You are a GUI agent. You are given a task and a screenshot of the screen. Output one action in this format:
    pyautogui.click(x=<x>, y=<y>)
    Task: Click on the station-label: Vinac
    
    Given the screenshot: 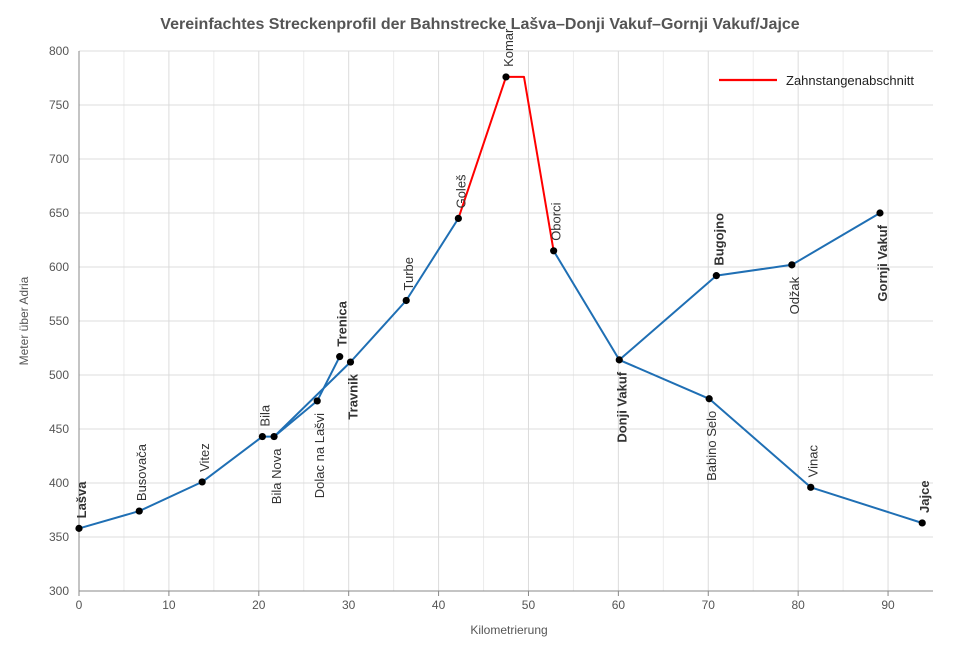 What is the action you would take?
    pyautogui.click(x=813, y=461)
    